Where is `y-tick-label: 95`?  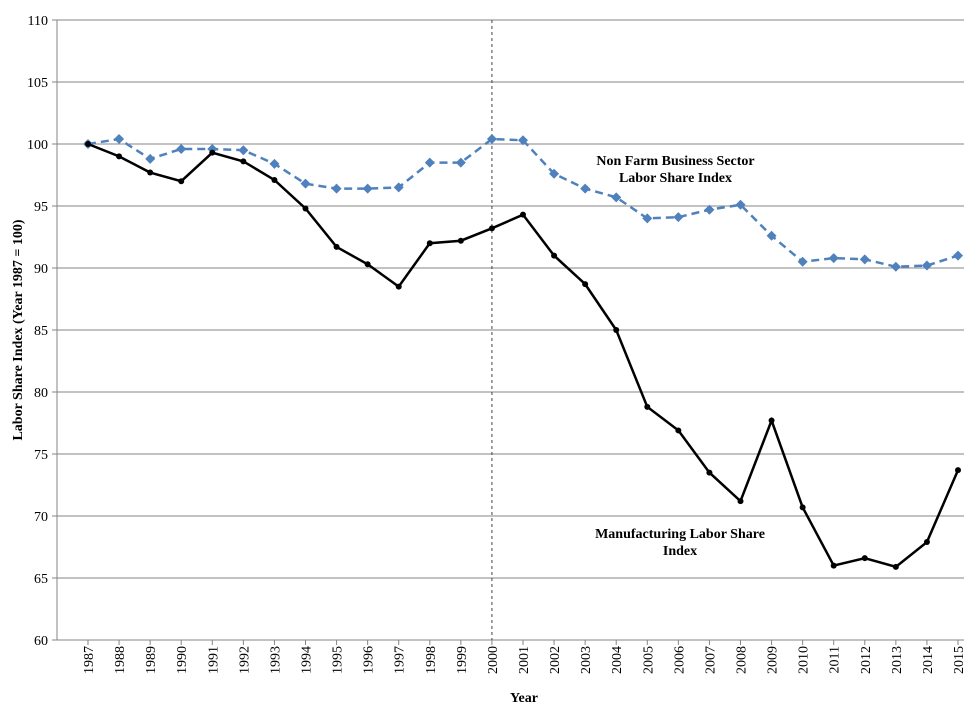 y-tick-label: 95 is located at coordinates (41, 207).